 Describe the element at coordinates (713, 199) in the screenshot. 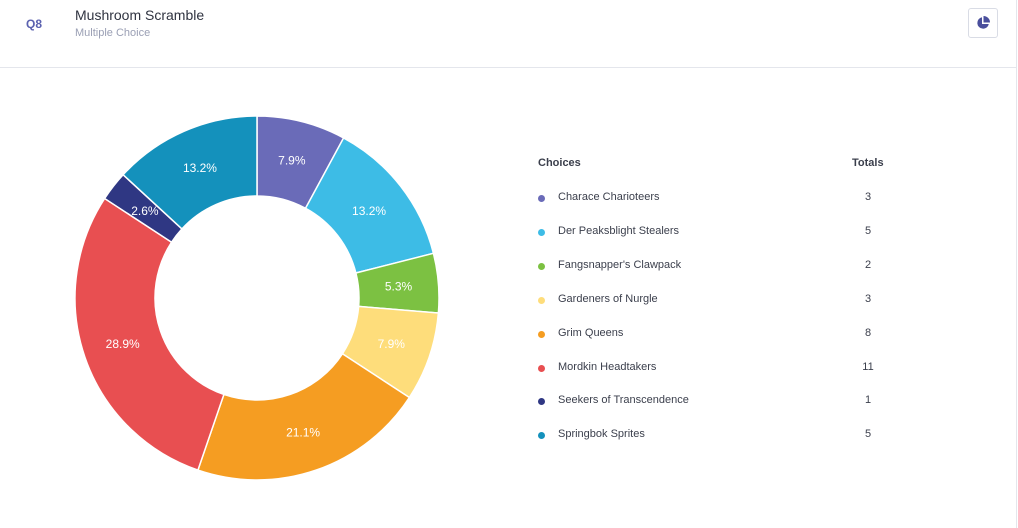

I see `choice-row: Charace Charioteers 3` at that location.